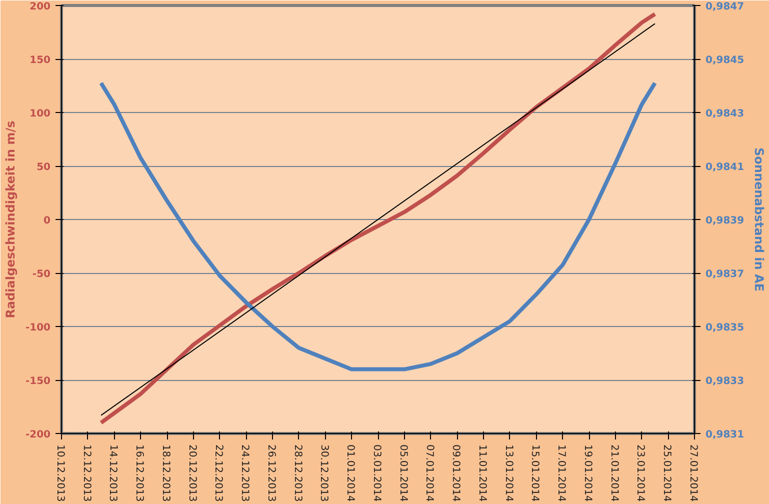 The image size is (769, 504). What do you see at coordinates (725, 328) in the screenshot?
I see `y2-tick-label: 0,9835` at bounding box center [725, 328].